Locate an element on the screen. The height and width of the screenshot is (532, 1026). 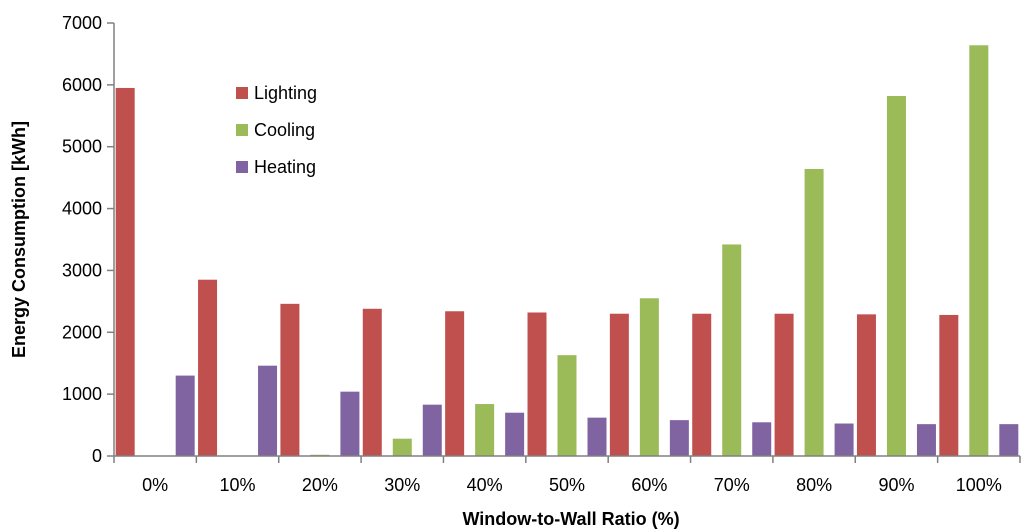
bar-heating-30pct is located at coordinates (432, 430).